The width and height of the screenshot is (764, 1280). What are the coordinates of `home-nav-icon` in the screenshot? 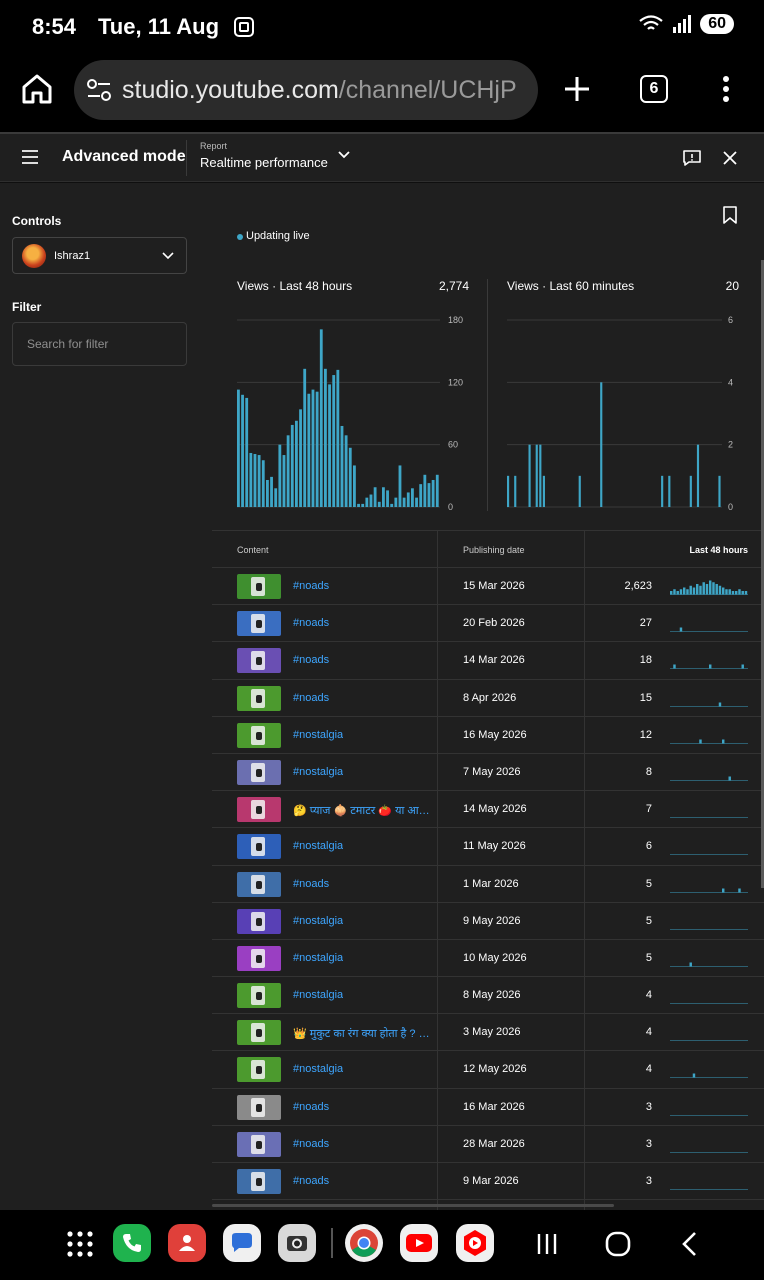 It's located at (618, 1244).